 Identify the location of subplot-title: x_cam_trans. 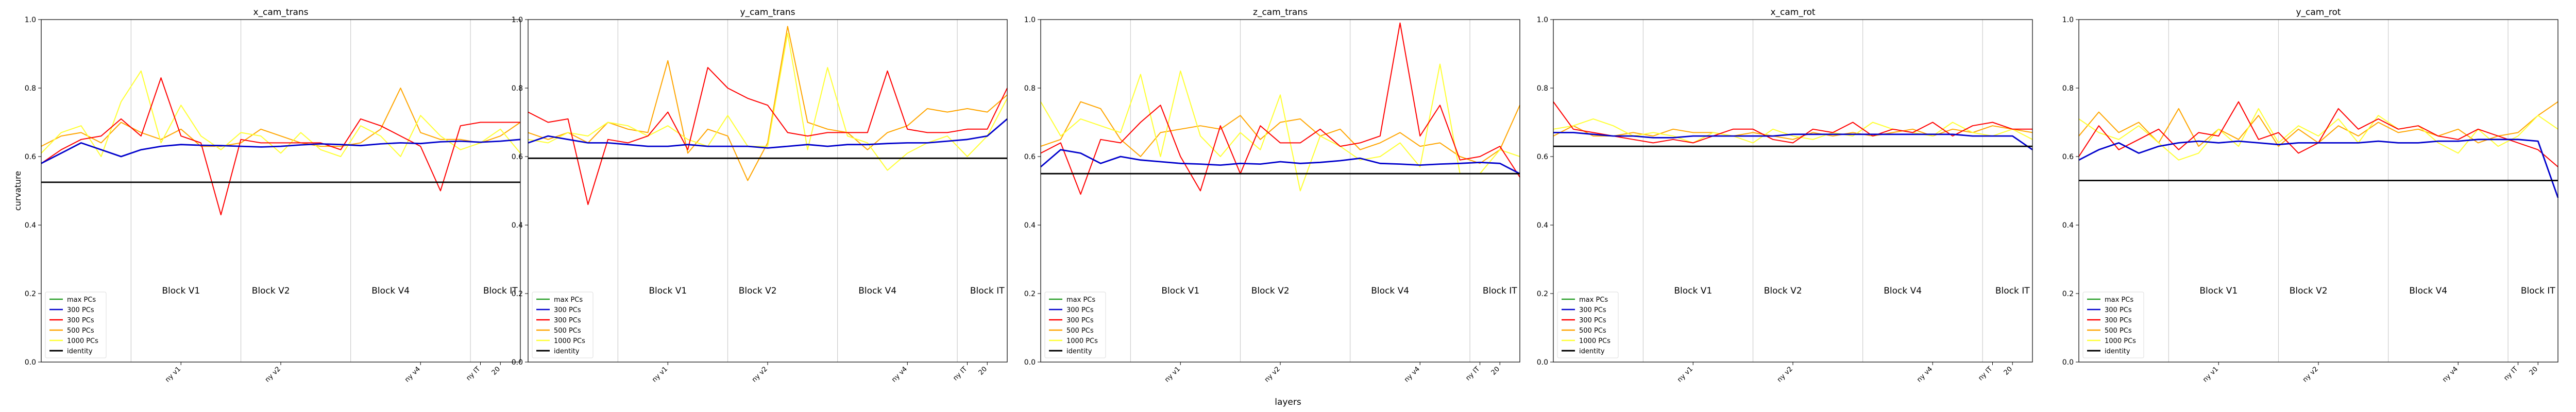
(280, 13).